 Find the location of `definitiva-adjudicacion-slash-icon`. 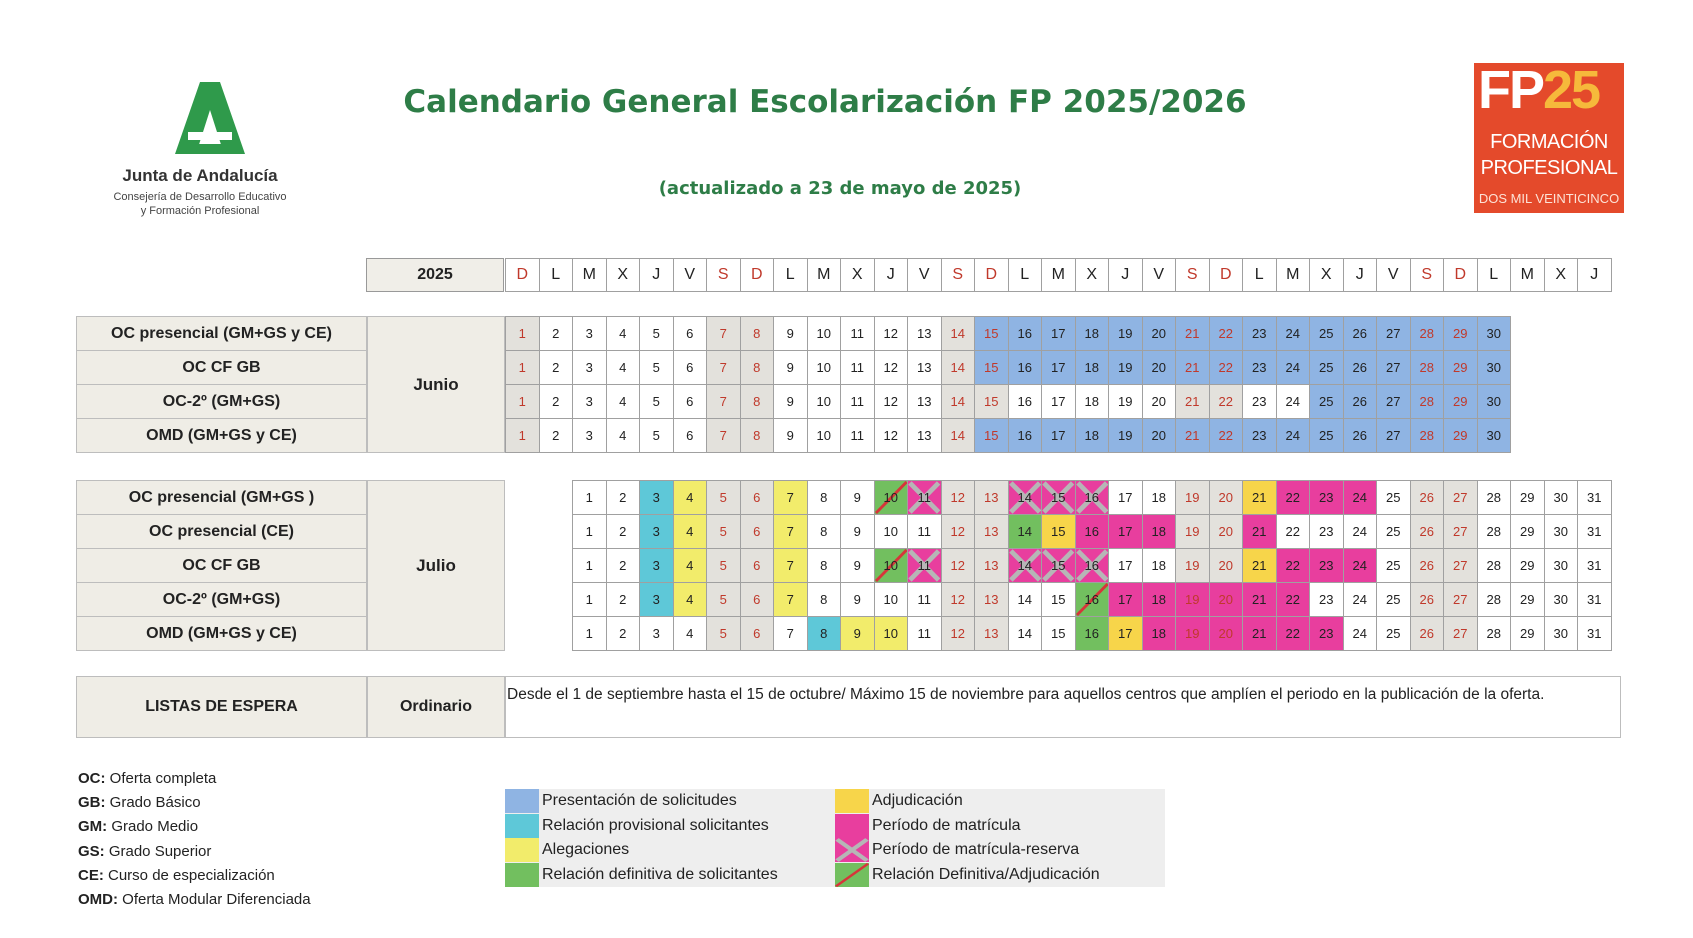

definitiva-adjudicacion-slash-icon is located at coordinates (1091, 599).